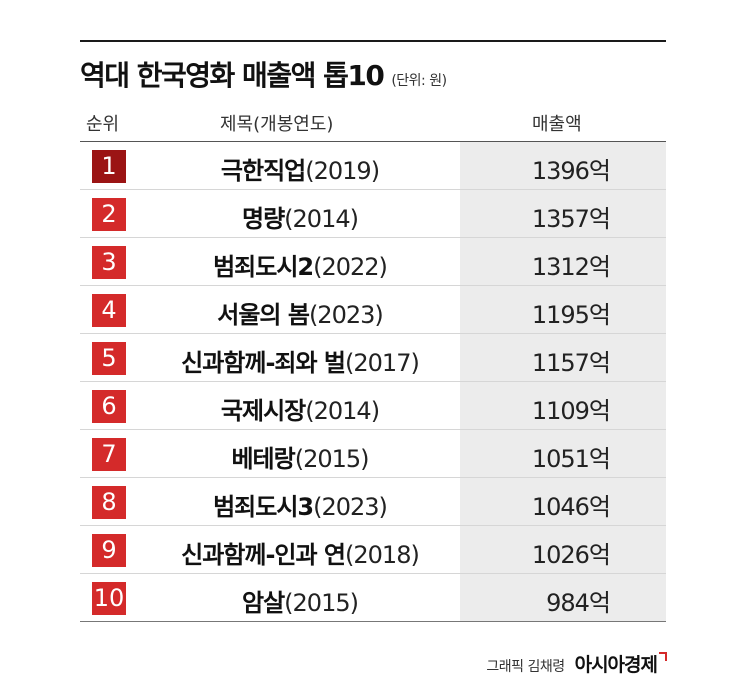 The height and width of the screenshot is (693, 745). Describe the element at coordinates (525, 667) in the screenshot. I see `graphic-credit: 그래픽 김채령` at that location.